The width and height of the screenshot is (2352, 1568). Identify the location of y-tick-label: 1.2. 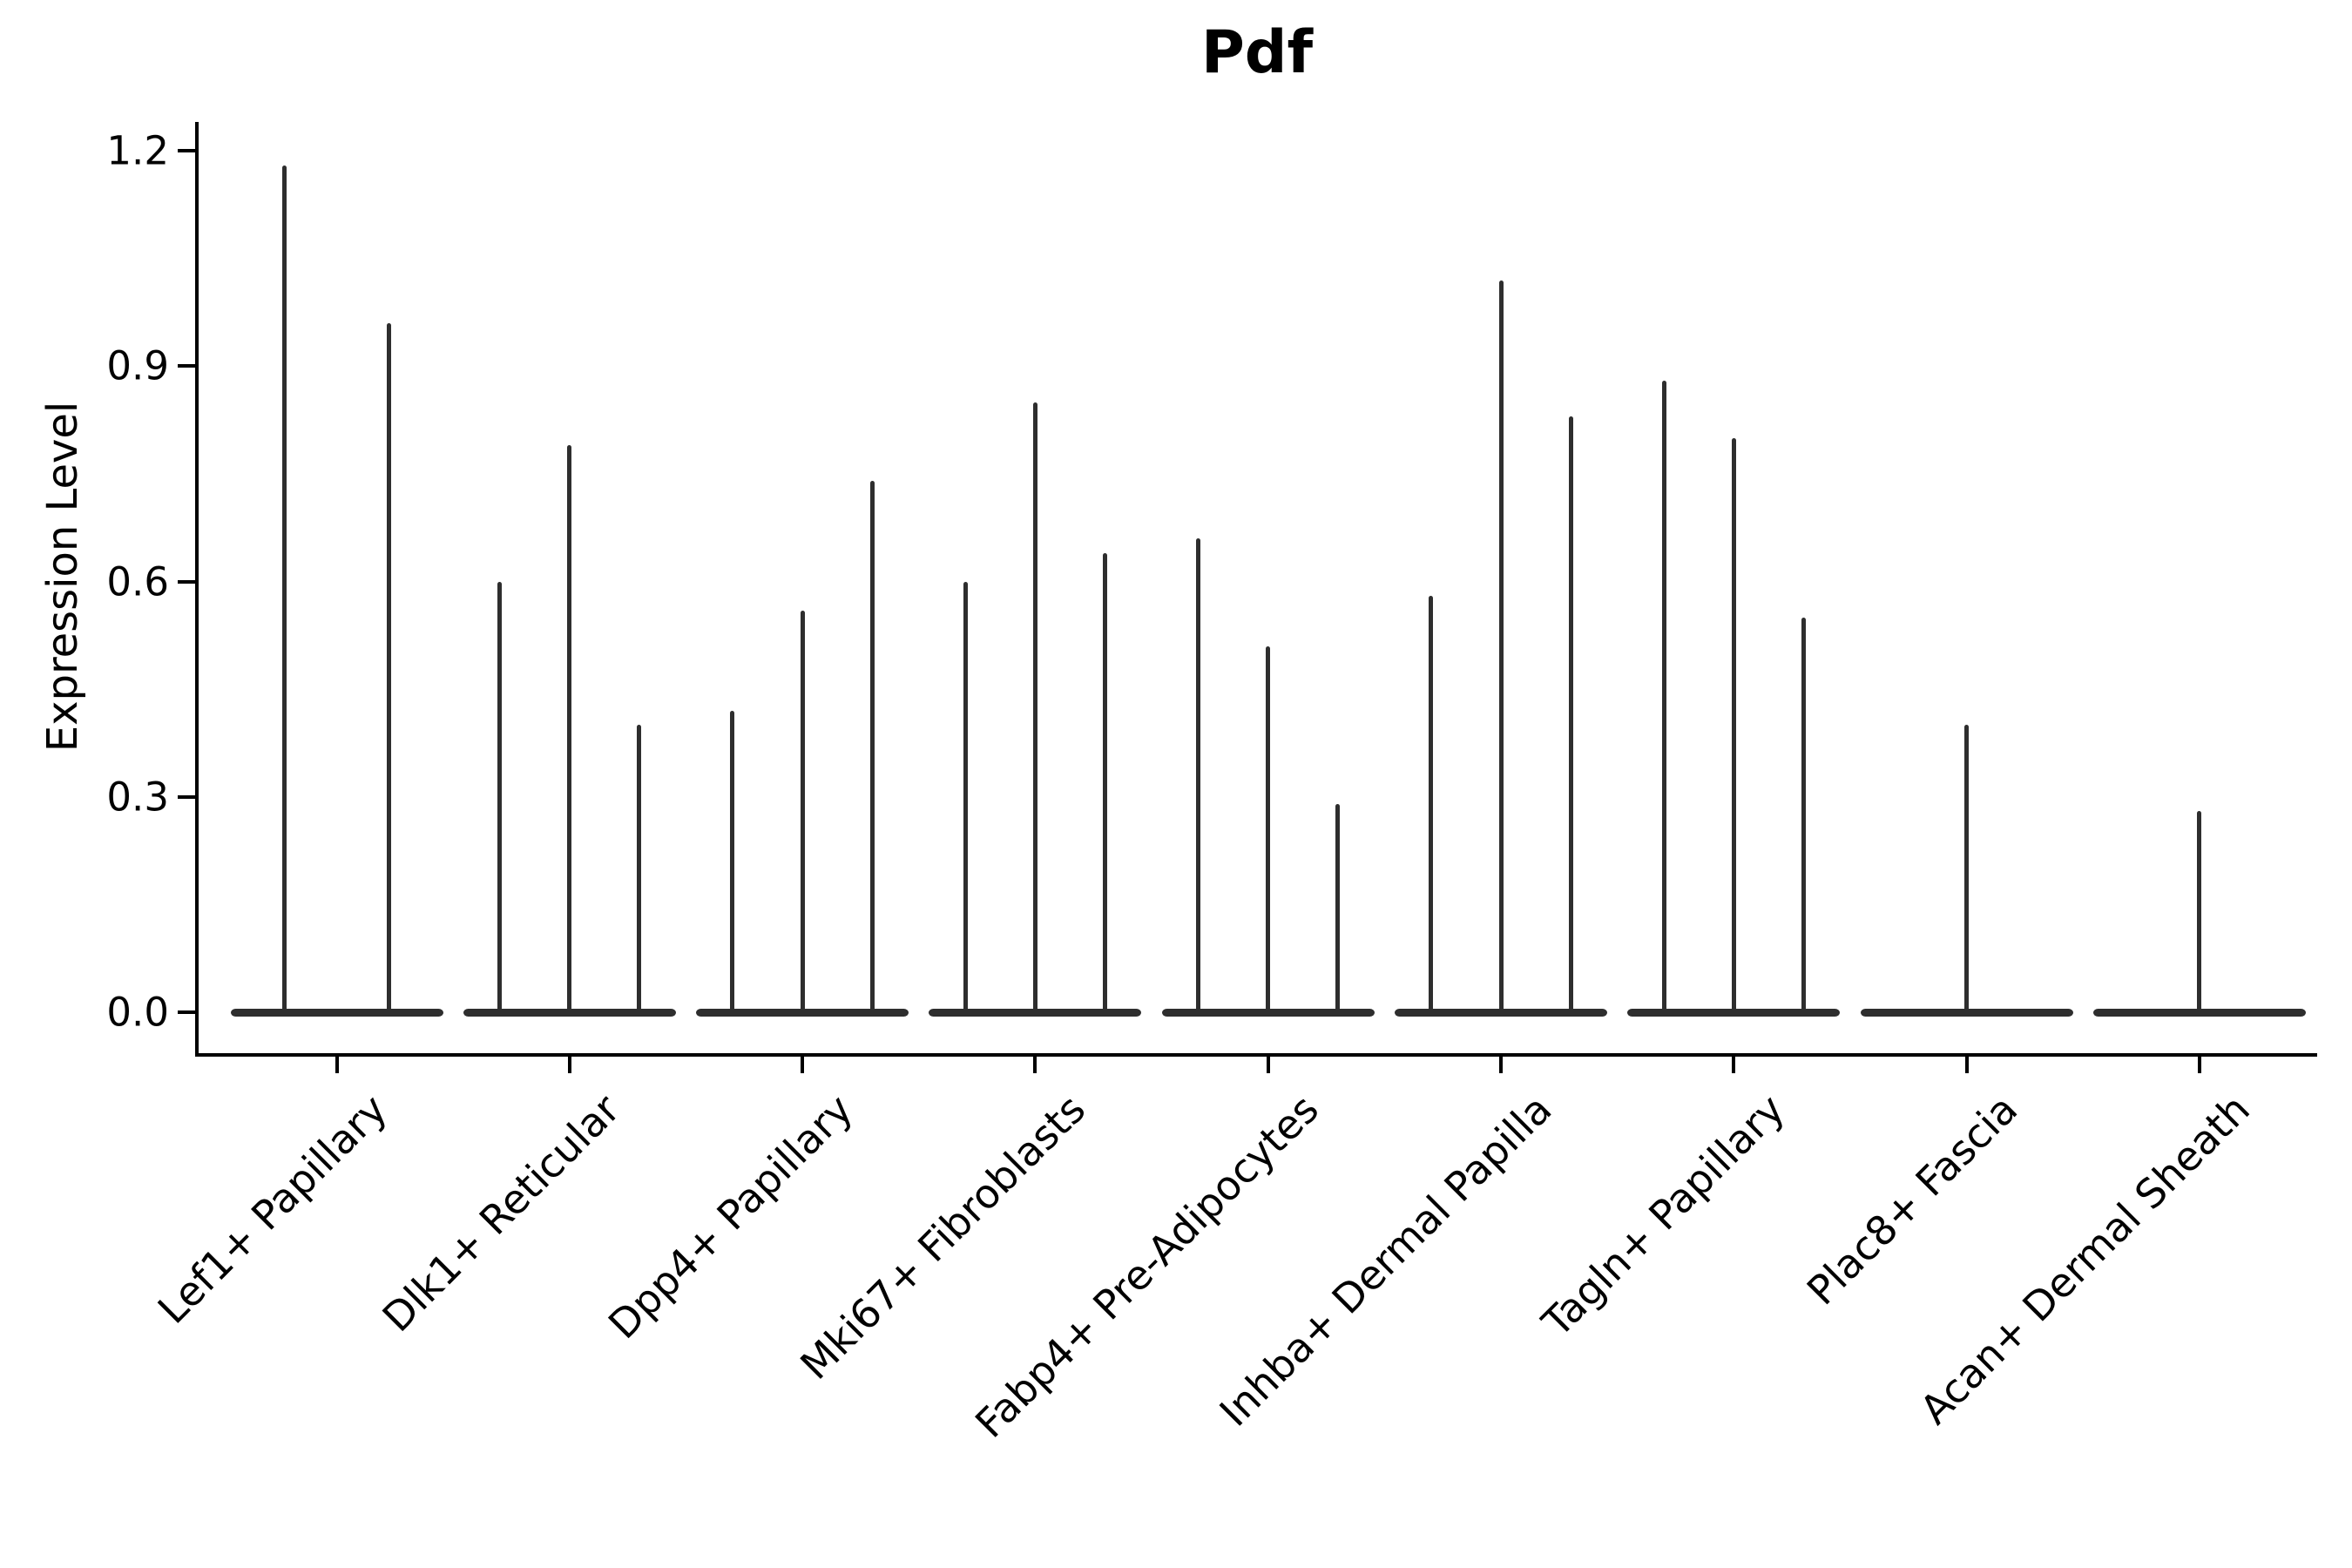
(137, 150).